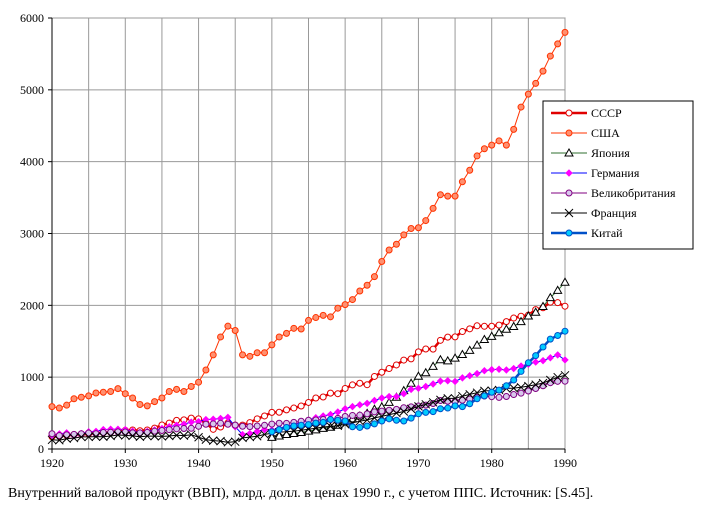  Describe the element at coordinates (614, 213) in the screenshot. I see `legend-label: Франция` at that location.